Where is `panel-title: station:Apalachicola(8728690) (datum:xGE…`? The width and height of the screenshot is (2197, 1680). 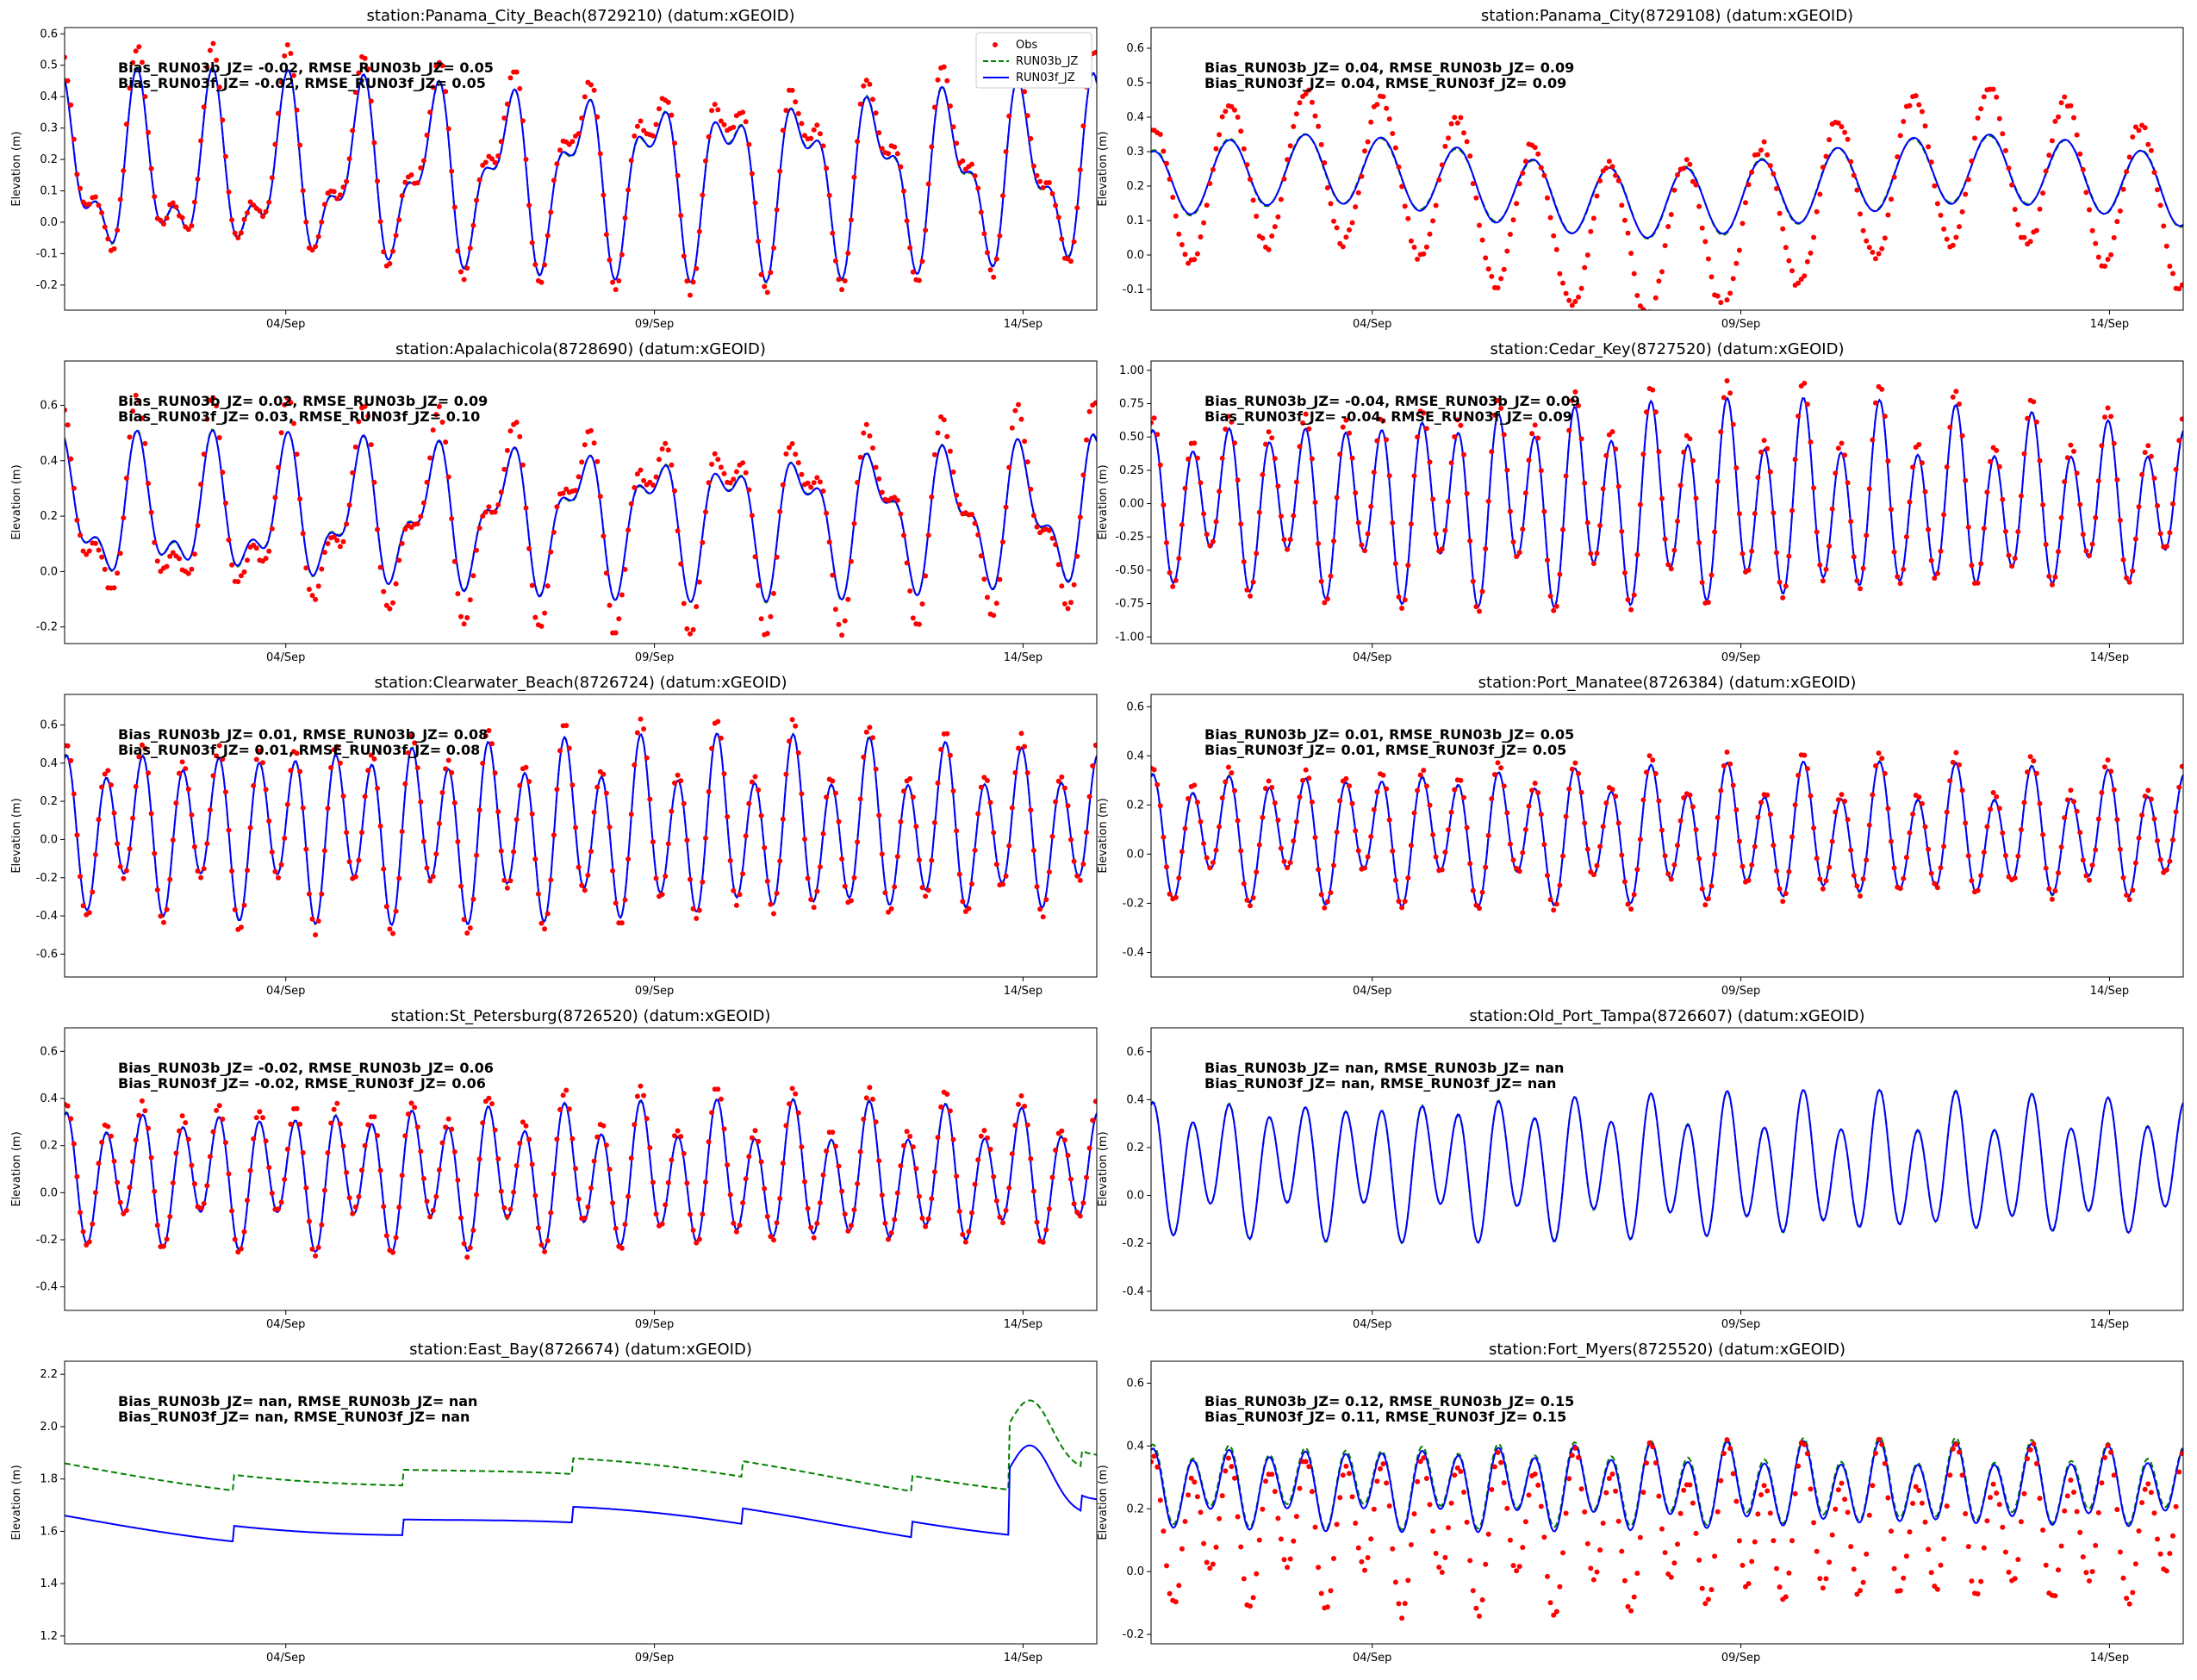 panel-title: station:Apalachicola(8728690) (datum:xGE… is located at coordinates (580, 349).